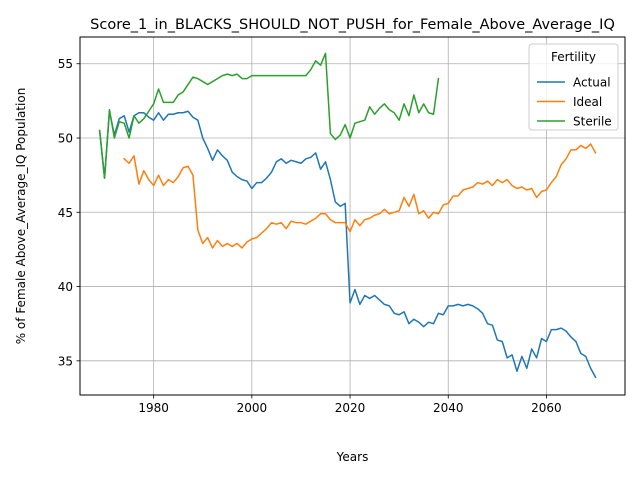 This screenshot has width=640, height=480. Describe the element at coordinates (65, 361) in the screenshot. I see `y-tick-label: 35` at that location.